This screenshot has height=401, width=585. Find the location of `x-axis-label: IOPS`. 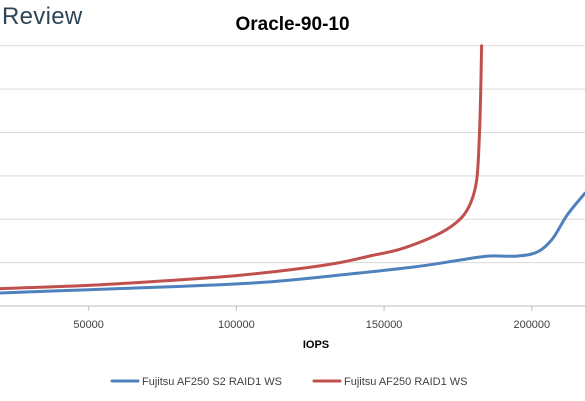

x-axis-label: IOPS is located at coordinates (316, 345).